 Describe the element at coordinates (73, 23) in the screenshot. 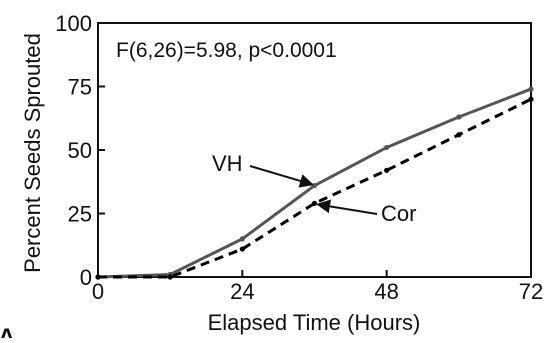

I see `y-tick-label: 100` at that location.